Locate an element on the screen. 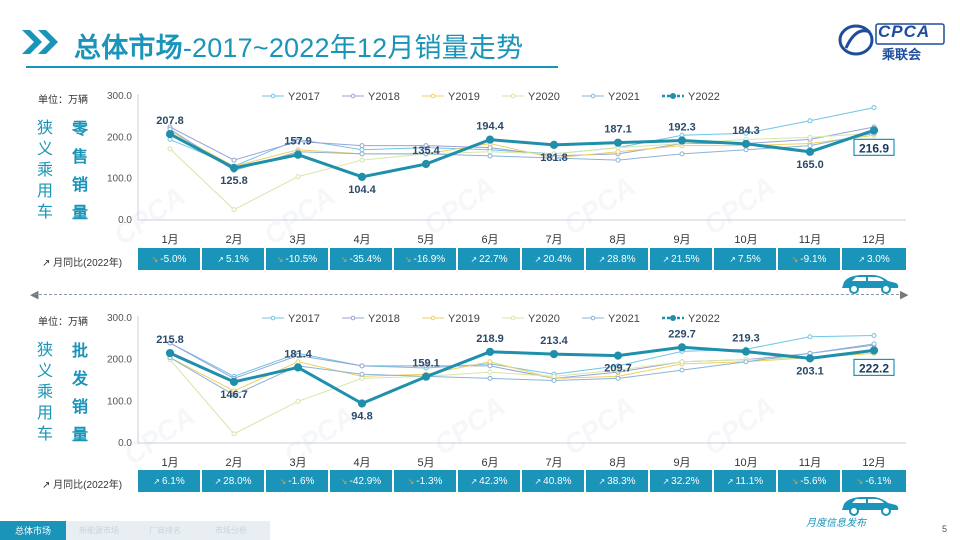 Image resolution: width=960 pixels, height=540 pixels. yoy-value: -9.1% is located at coordinates (813, 259).